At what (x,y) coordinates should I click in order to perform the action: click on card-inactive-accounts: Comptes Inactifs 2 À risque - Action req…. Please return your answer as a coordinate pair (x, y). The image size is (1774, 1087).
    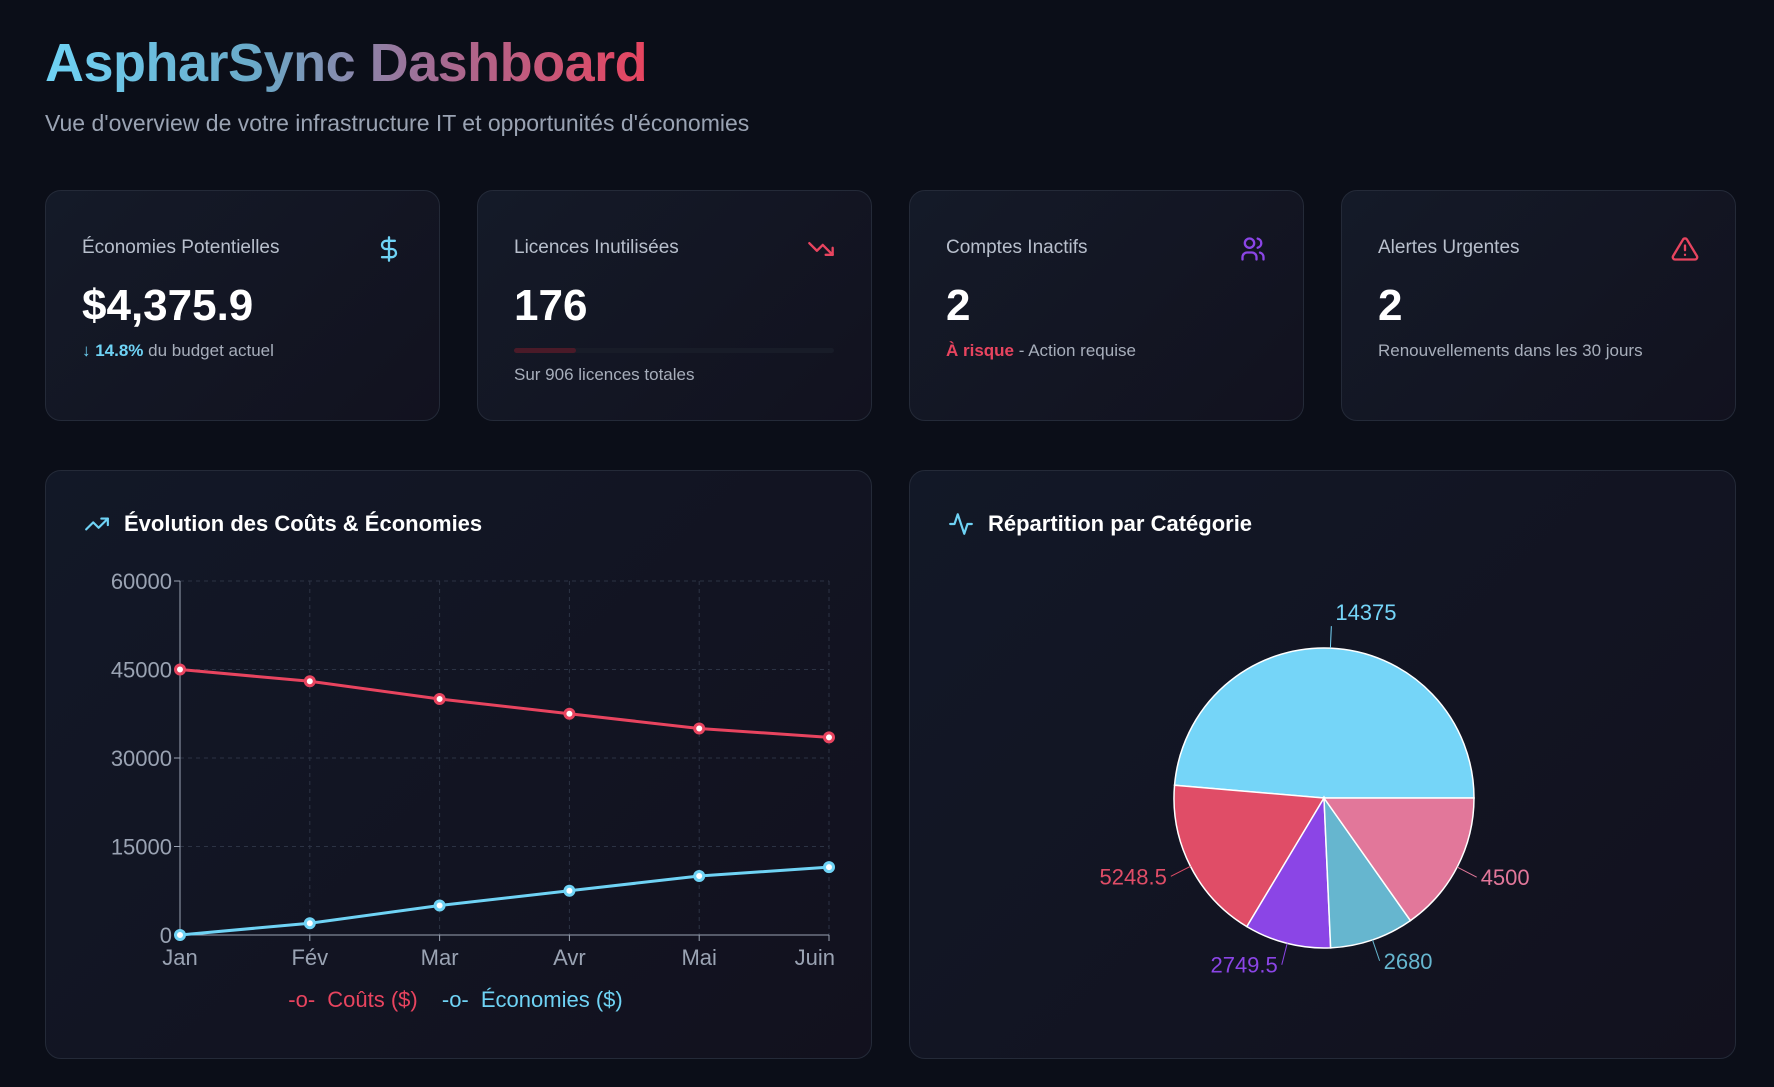
    Looking at the image, I should click on (1106, 305).